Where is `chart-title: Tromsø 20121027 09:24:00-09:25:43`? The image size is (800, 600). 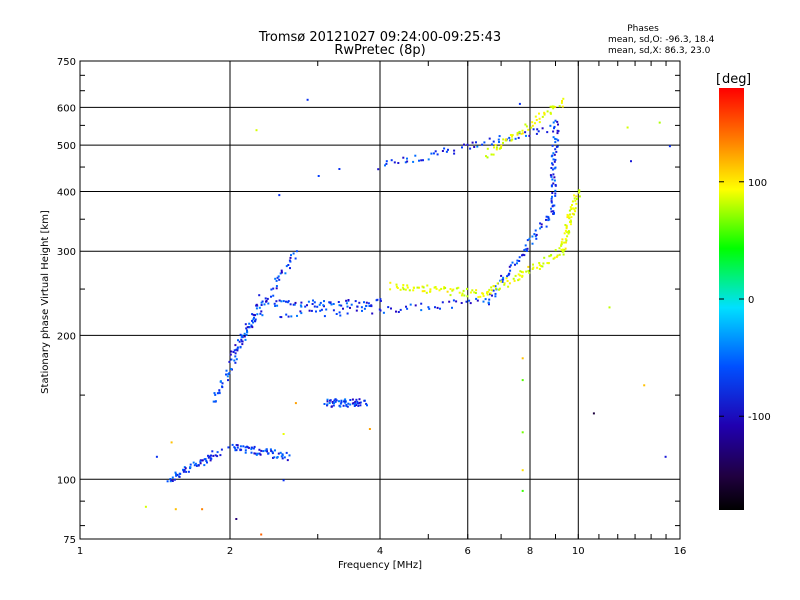
chart-title: Tromsø 20121027 09:24:00-09:25:43 is located at coordinates (379, 37).